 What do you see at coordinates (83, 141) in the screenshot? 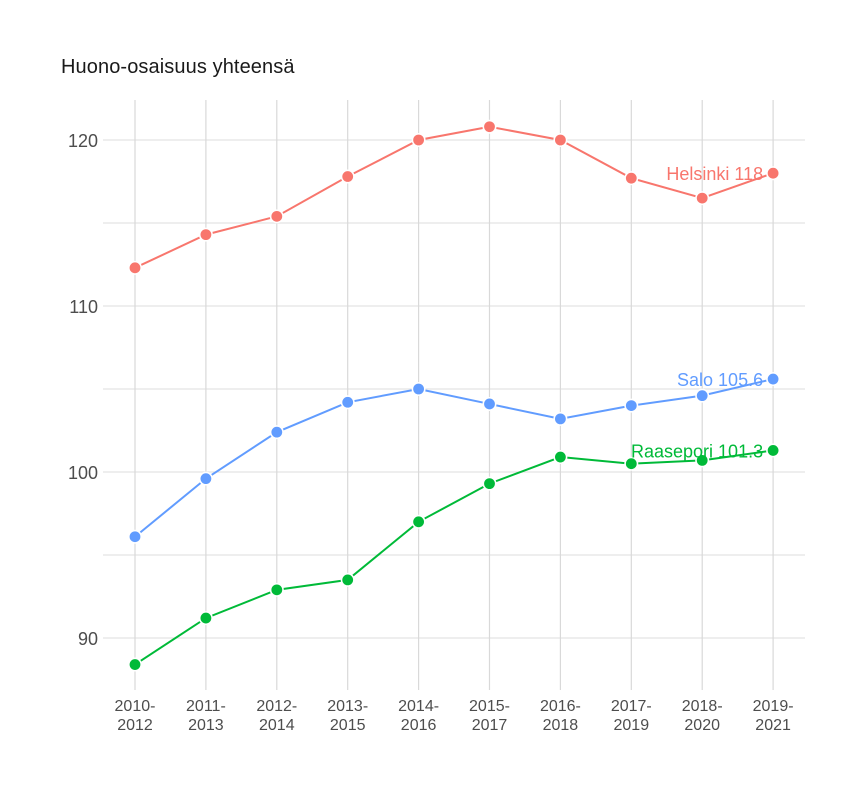
I see `y-tick-label: 120` at bounding box center [83, 141].